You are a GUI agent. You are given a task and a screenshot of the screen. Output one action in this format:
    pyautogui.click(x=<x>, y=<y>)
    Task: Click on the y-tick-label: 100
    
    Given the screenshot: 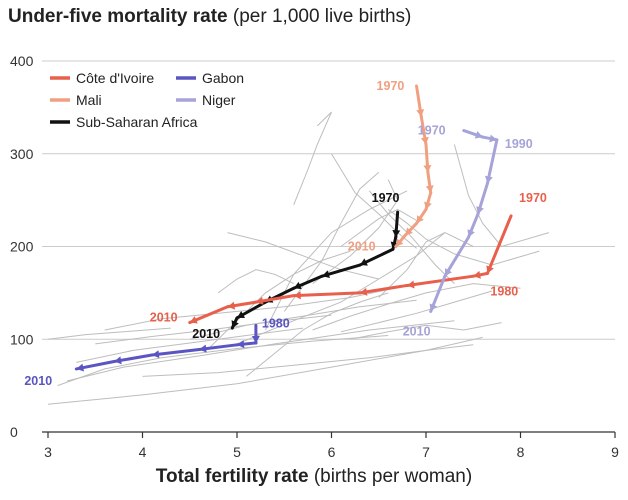 What is the action you would take?
    pyautogui.click(x=22, y=339)
    